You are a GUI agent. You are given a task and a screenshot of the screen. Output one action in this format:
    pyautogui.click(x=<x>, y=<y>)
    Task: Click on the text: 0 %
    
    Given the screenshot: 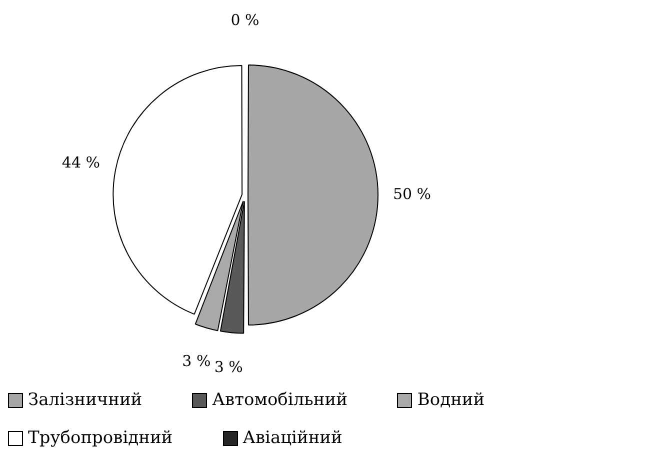 What is the action you would take?
    pyautogui.click(x=245, y=19)
    